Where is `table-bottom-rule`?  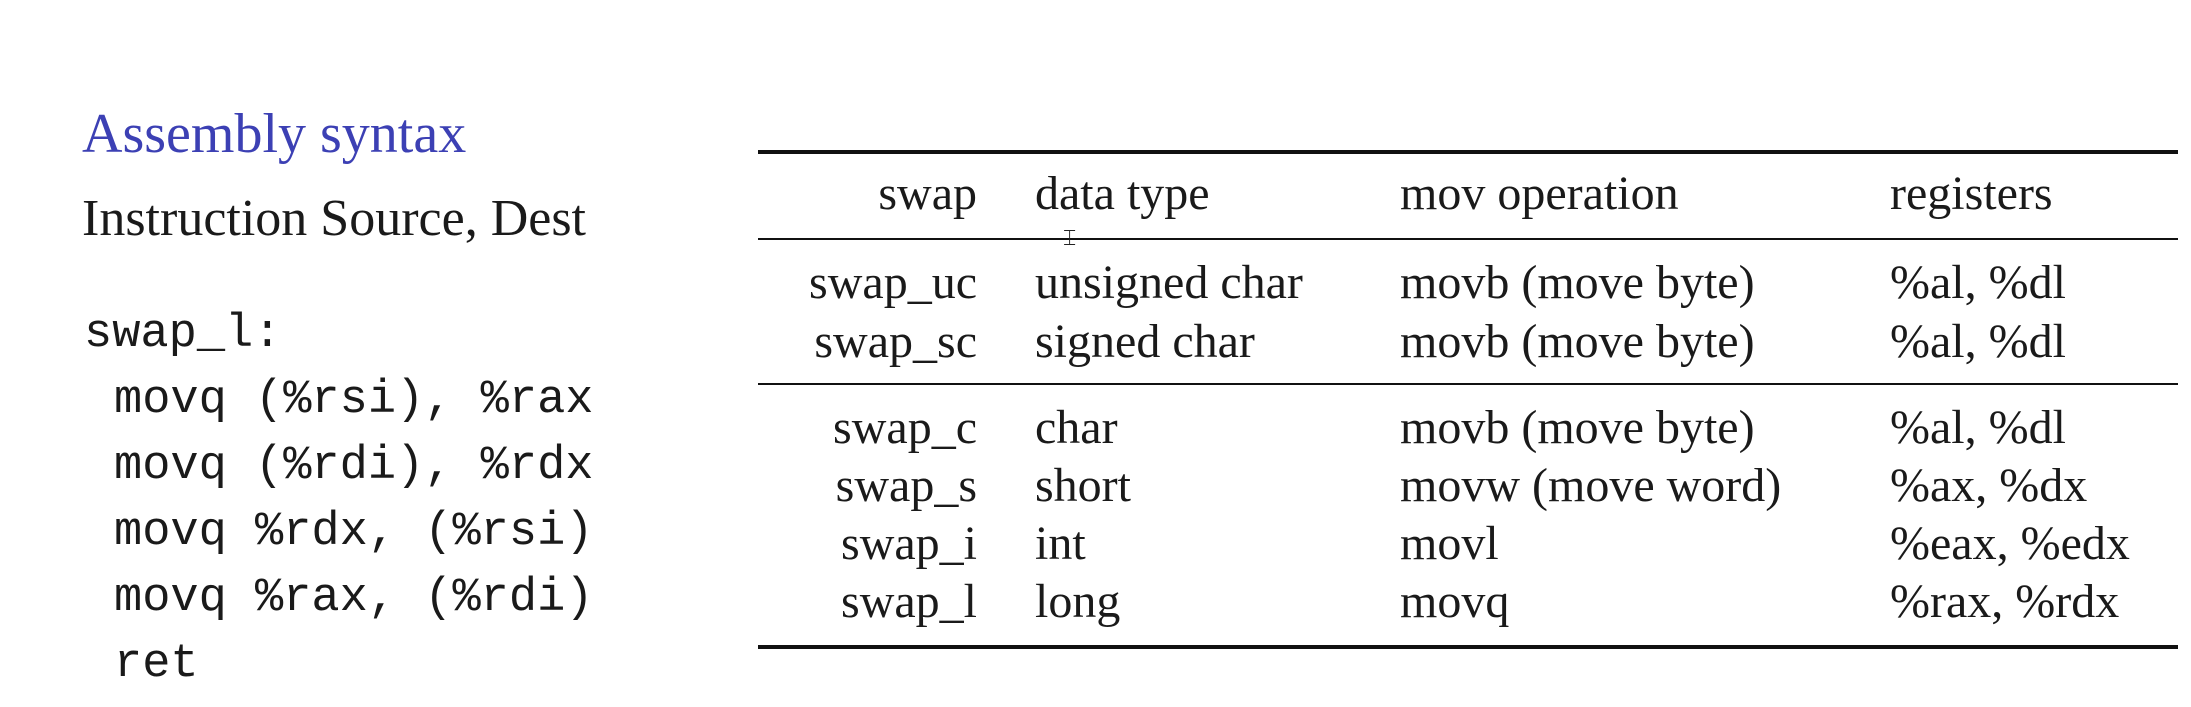
table-bottom-rule is located at coordinates (1468, 647).